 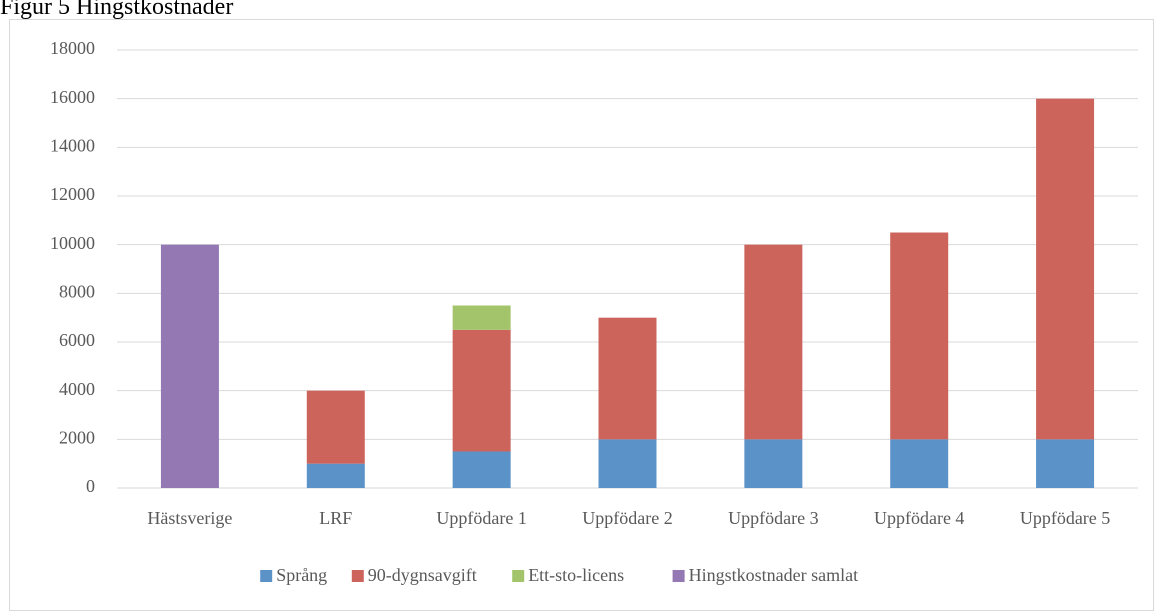 What do you see at coordinates (919, 518) in the screenshot?
I see `x-tick-label: Uppfödare 4` at bounding box center [919, 518].